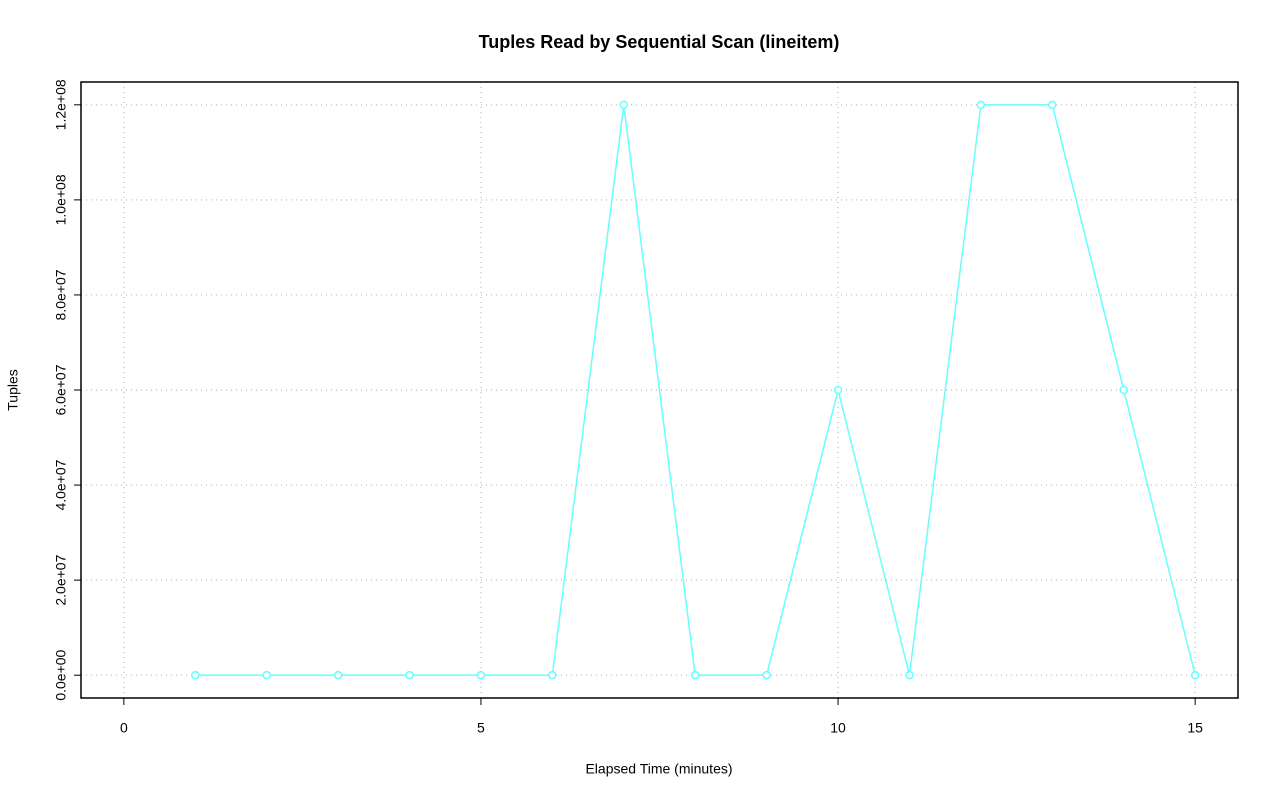 The width and height of the screenshot is (1280, 801). What do you see at coordinates (61, 484) in the screenshot?
I see `y-tick-label: 4.0e+07` at bounding box center [61, 484].